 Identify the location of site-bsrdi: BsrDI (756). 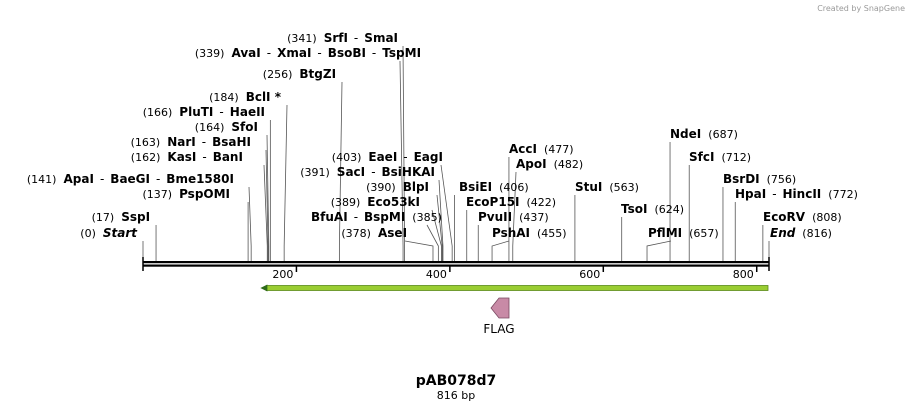
(759, 179).